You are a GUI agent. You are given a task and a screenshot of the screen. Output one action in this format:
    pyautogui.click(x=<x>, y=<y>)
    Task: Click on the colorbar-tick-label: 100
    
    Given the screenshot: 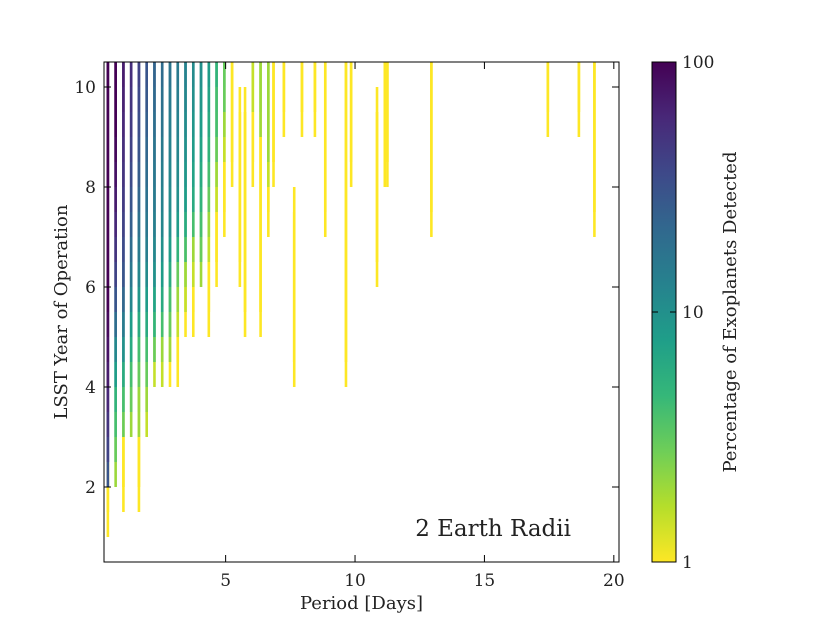 What is the action you would take?
    pyautogui.click(x=698, y=63)
    